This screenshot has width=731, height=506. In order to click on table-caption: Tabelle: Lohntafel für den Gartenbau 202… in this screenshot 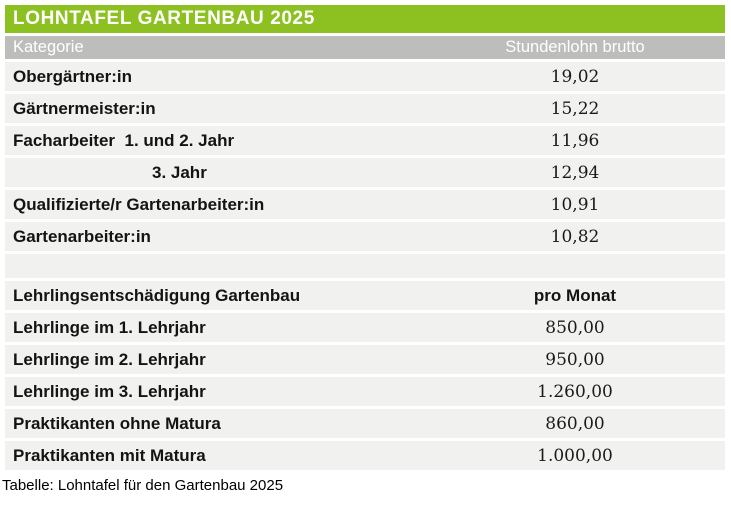, I will do `click(143, 485)`.